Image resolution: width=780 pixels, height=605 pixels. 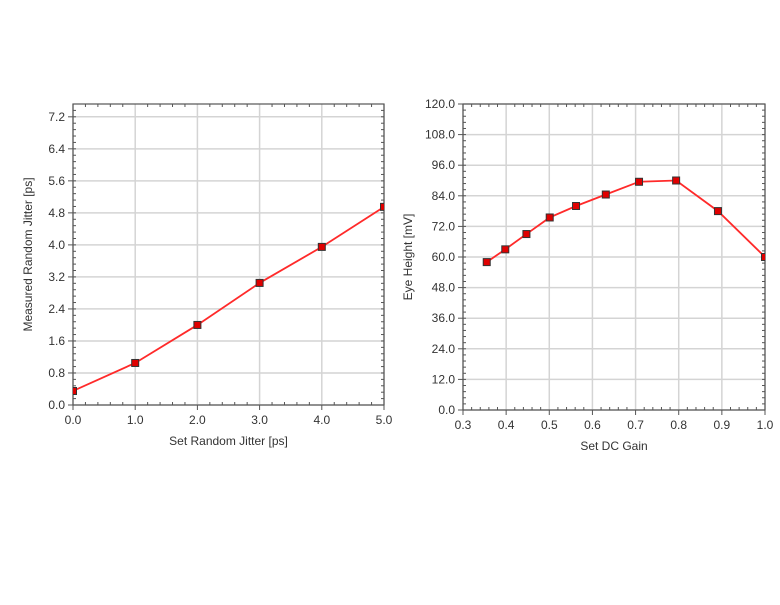 I want to click on x-tick-label: 0.3, so click(x=463, y=425).